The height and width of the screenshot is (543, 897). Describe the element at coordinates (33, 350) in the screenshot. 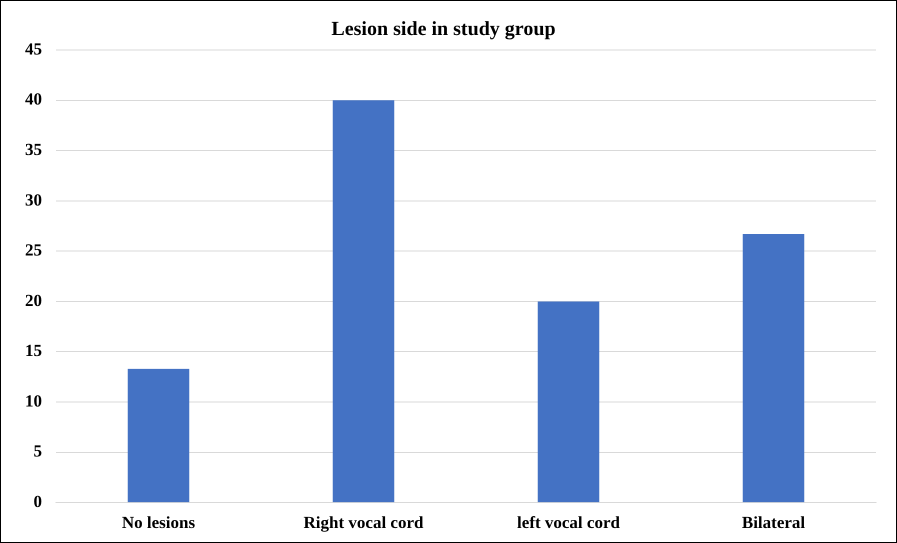

I see `y-tick-label: 15` at that location.